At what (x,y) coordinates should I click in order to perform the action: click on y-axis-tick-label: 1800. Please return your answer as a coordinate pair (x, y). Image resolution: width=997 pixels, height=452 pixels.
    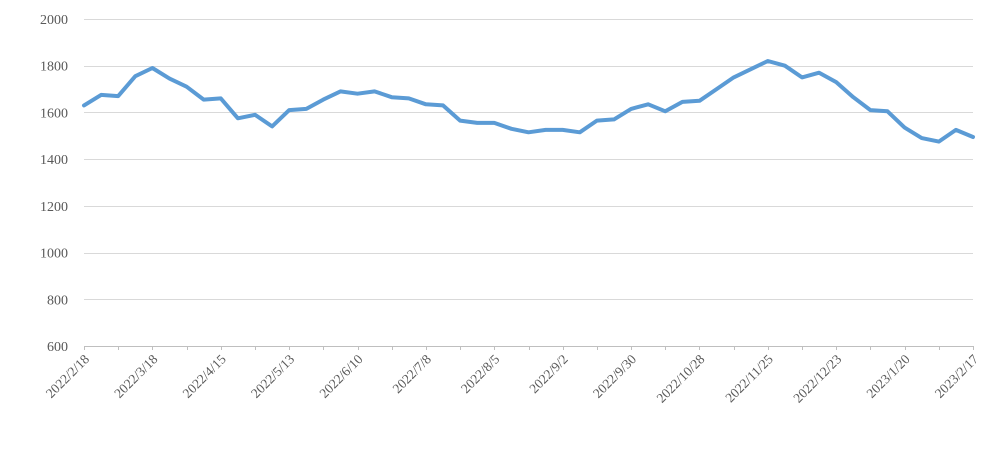
    Looking at the image, I should click on (54, 67).